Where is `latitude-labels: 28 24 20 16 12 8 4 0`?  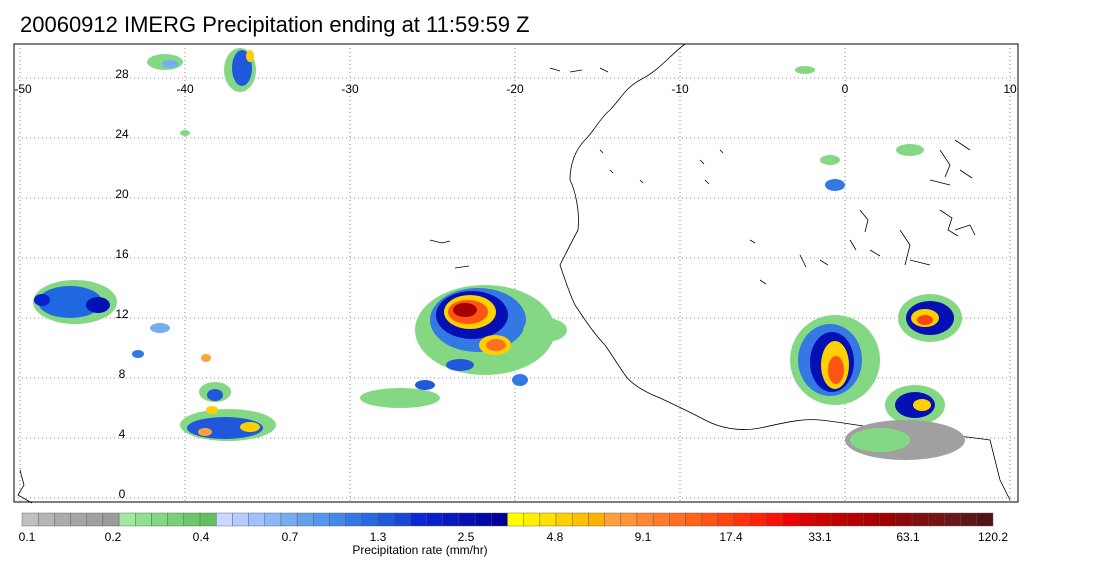 latitude-labels: 28 24 20 16 12 8 4 0 is located at coordinates (122, 284).